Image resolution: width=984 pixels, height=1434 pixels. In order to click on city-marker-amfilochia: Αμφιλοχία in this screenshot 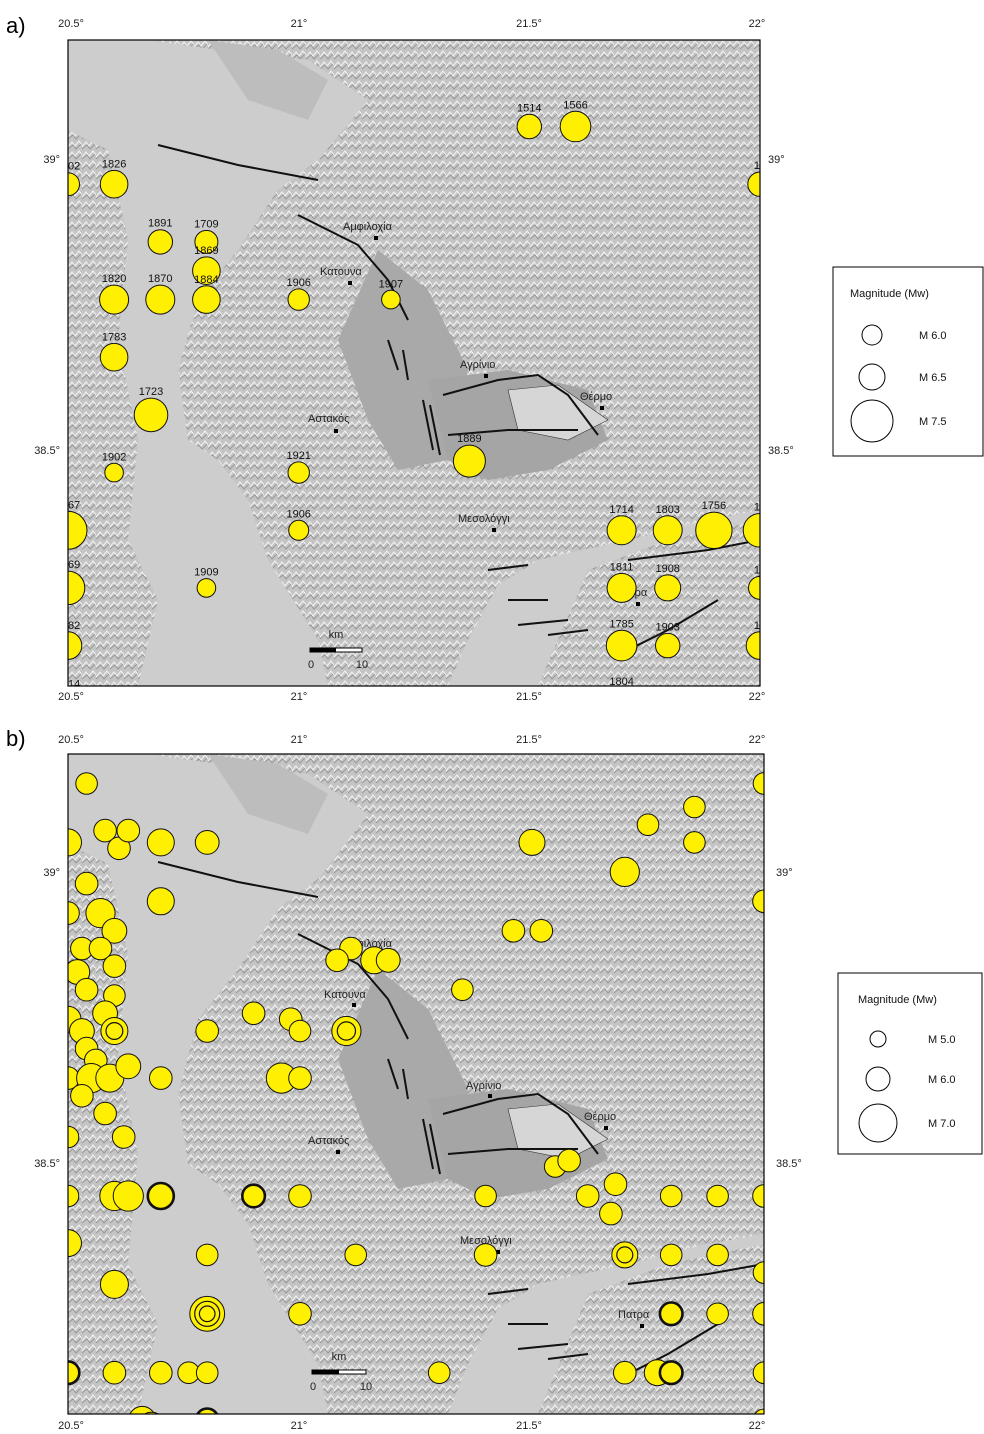, I will do `click(368, 230)`.